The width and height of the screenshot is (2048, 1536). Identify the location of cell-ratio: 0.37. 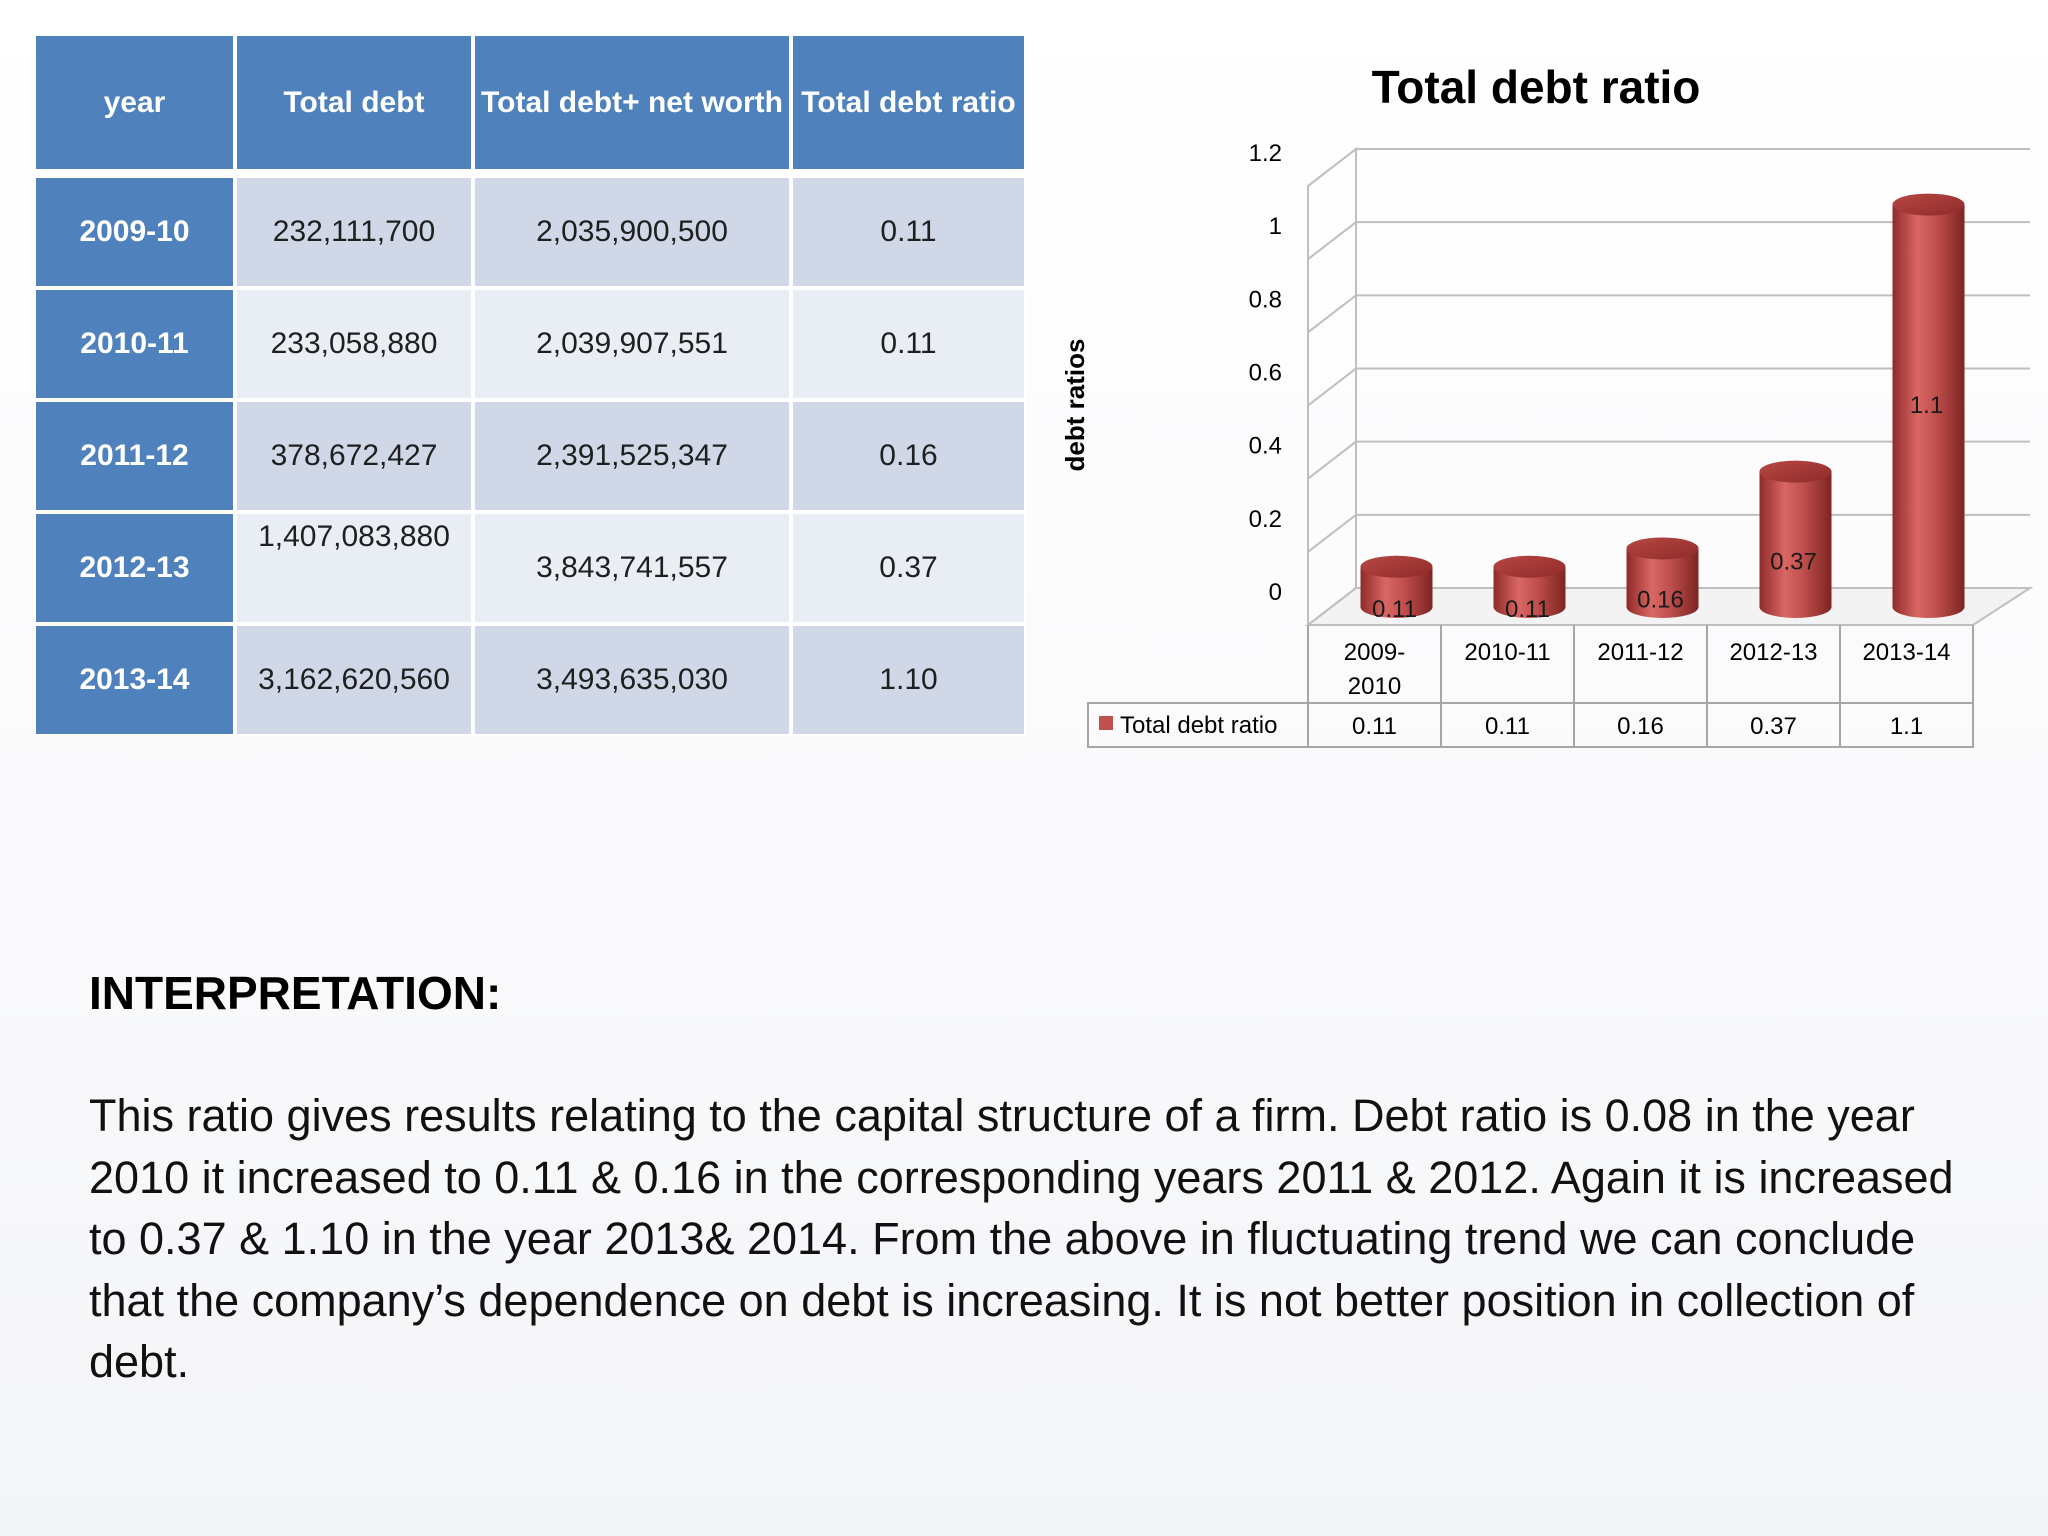
(908, 568).